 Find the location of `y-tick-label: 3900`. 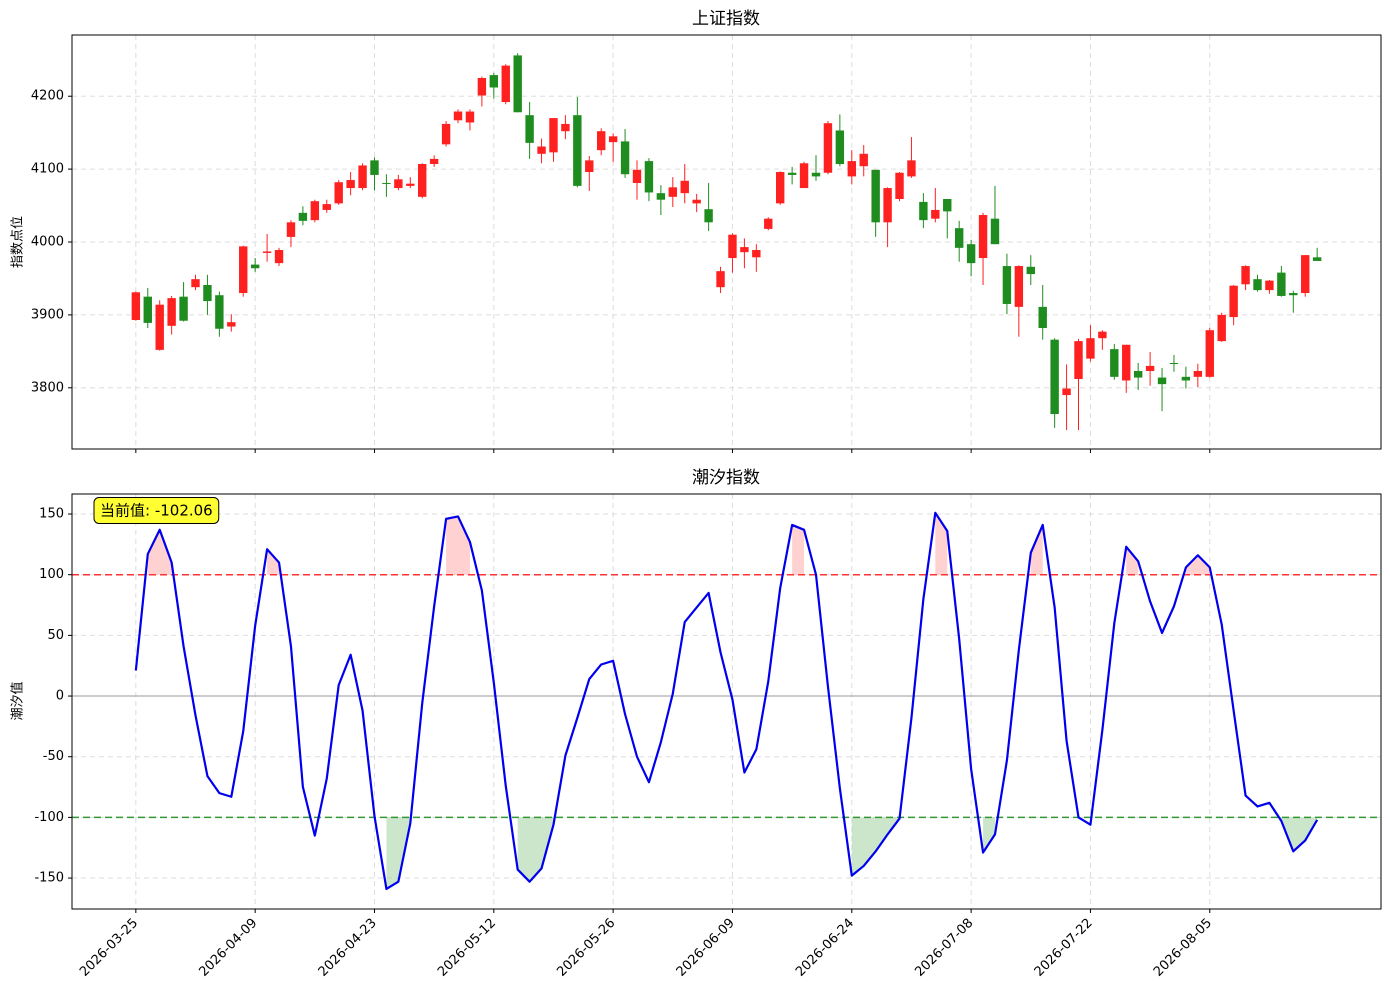

y-tick-label: 3900 is located at coordinates (47, 314).